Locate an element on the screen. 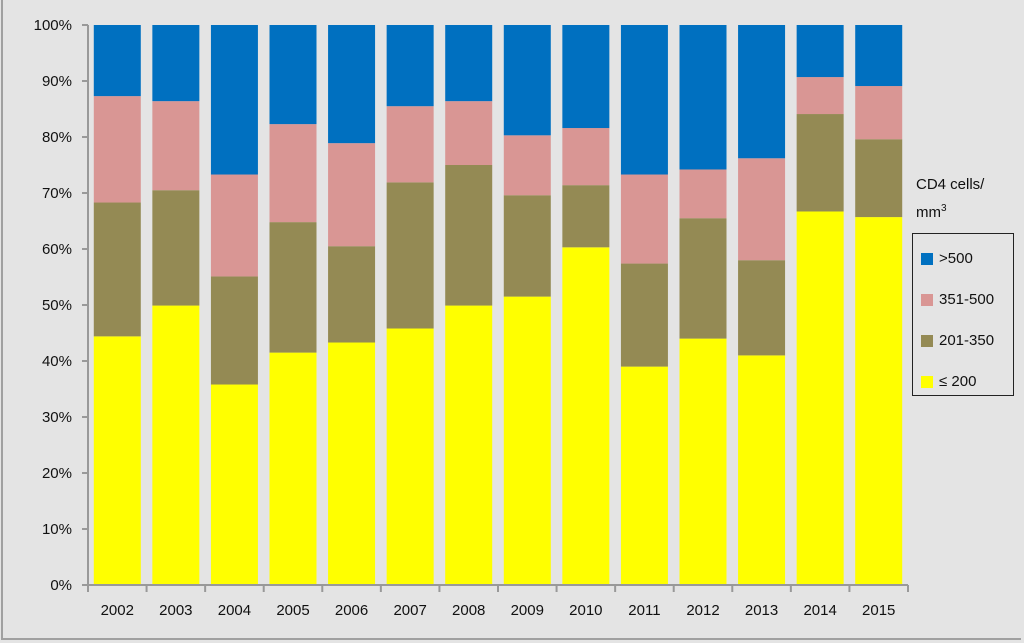  y-tick-label: 40% is located at coordinates (57, 361).